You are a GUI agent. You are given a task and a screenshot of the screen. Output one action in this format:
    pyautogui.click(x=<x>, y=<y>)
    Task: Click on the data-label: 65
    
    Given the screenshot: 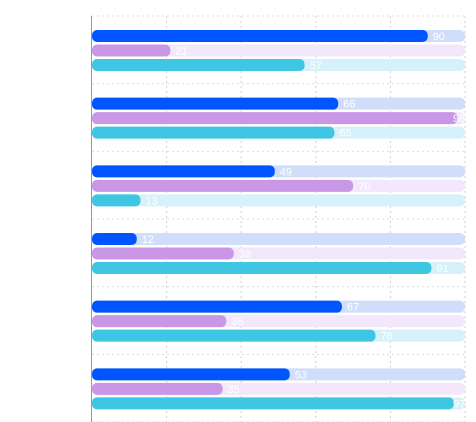 What is the action you would take?
    pyautogui.click(x=345, y=134)
    